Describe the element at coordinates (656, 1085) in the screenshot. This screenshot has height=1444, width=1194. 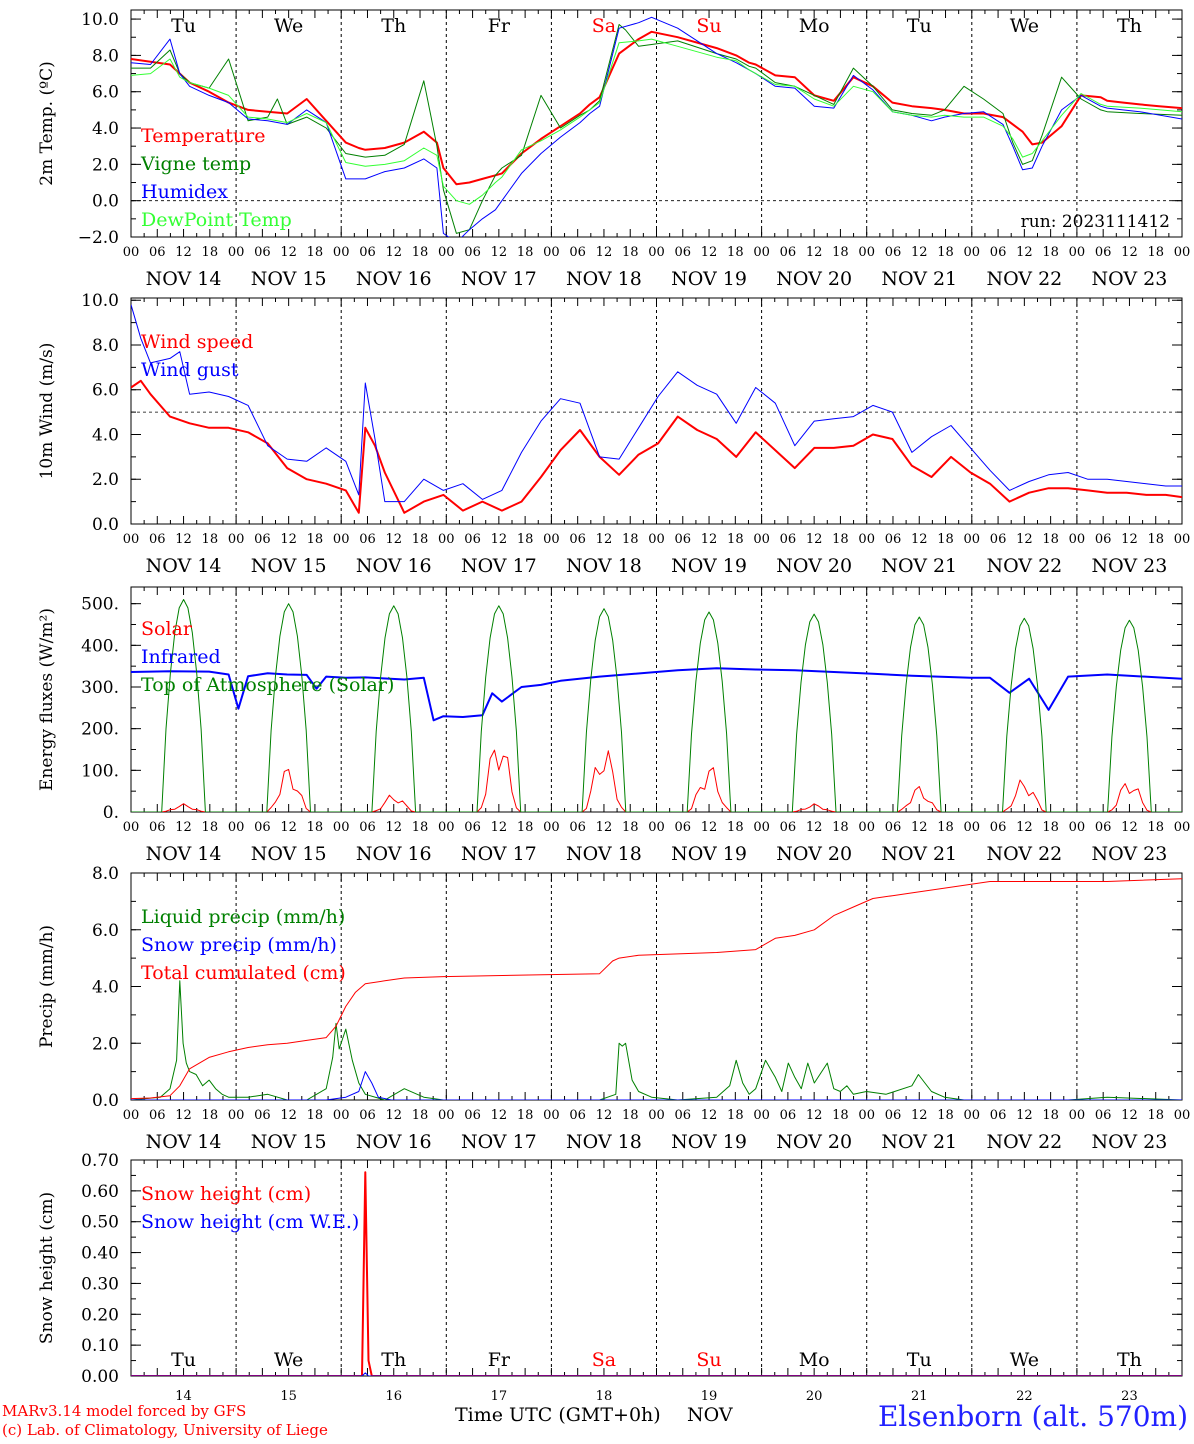
I see `series-line-snow-precip-mm-h` at that location.